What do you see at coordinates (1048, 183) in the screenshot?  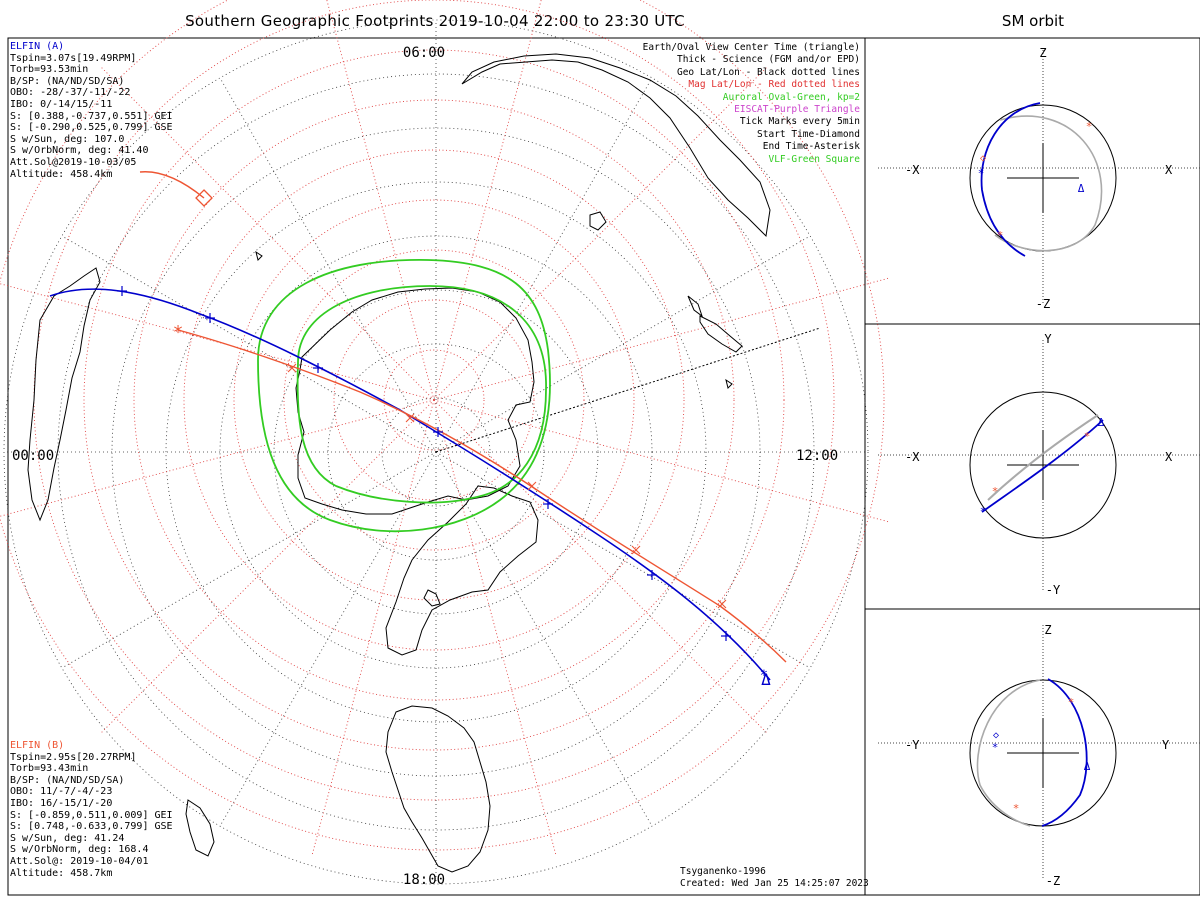 I see `orbit-grey-xz` at bounding box center [1048, 183].